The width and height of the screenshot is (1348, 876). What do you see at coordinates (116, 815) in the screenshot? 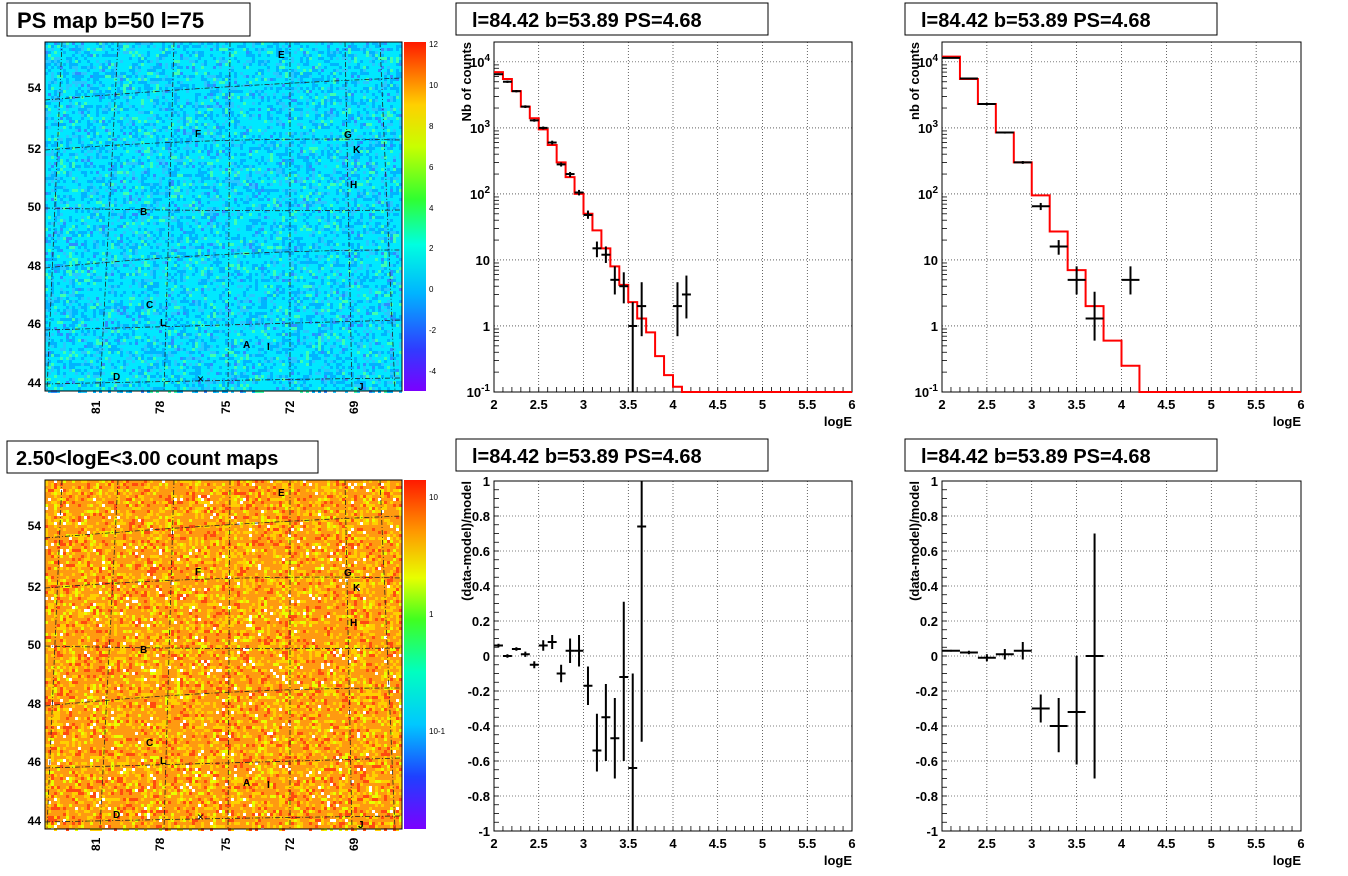
I see `count-source-label: D` at bounding box center [116, 815].